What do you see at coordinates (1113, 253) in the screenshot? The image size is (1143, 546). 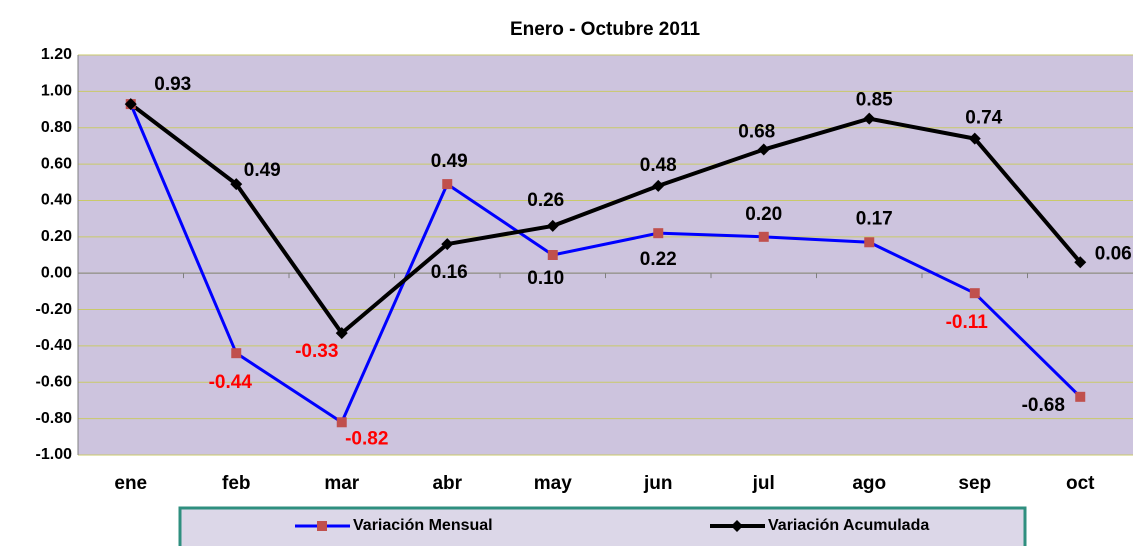 I see `data-label: 0.06` at bounding box center [1113, 253].